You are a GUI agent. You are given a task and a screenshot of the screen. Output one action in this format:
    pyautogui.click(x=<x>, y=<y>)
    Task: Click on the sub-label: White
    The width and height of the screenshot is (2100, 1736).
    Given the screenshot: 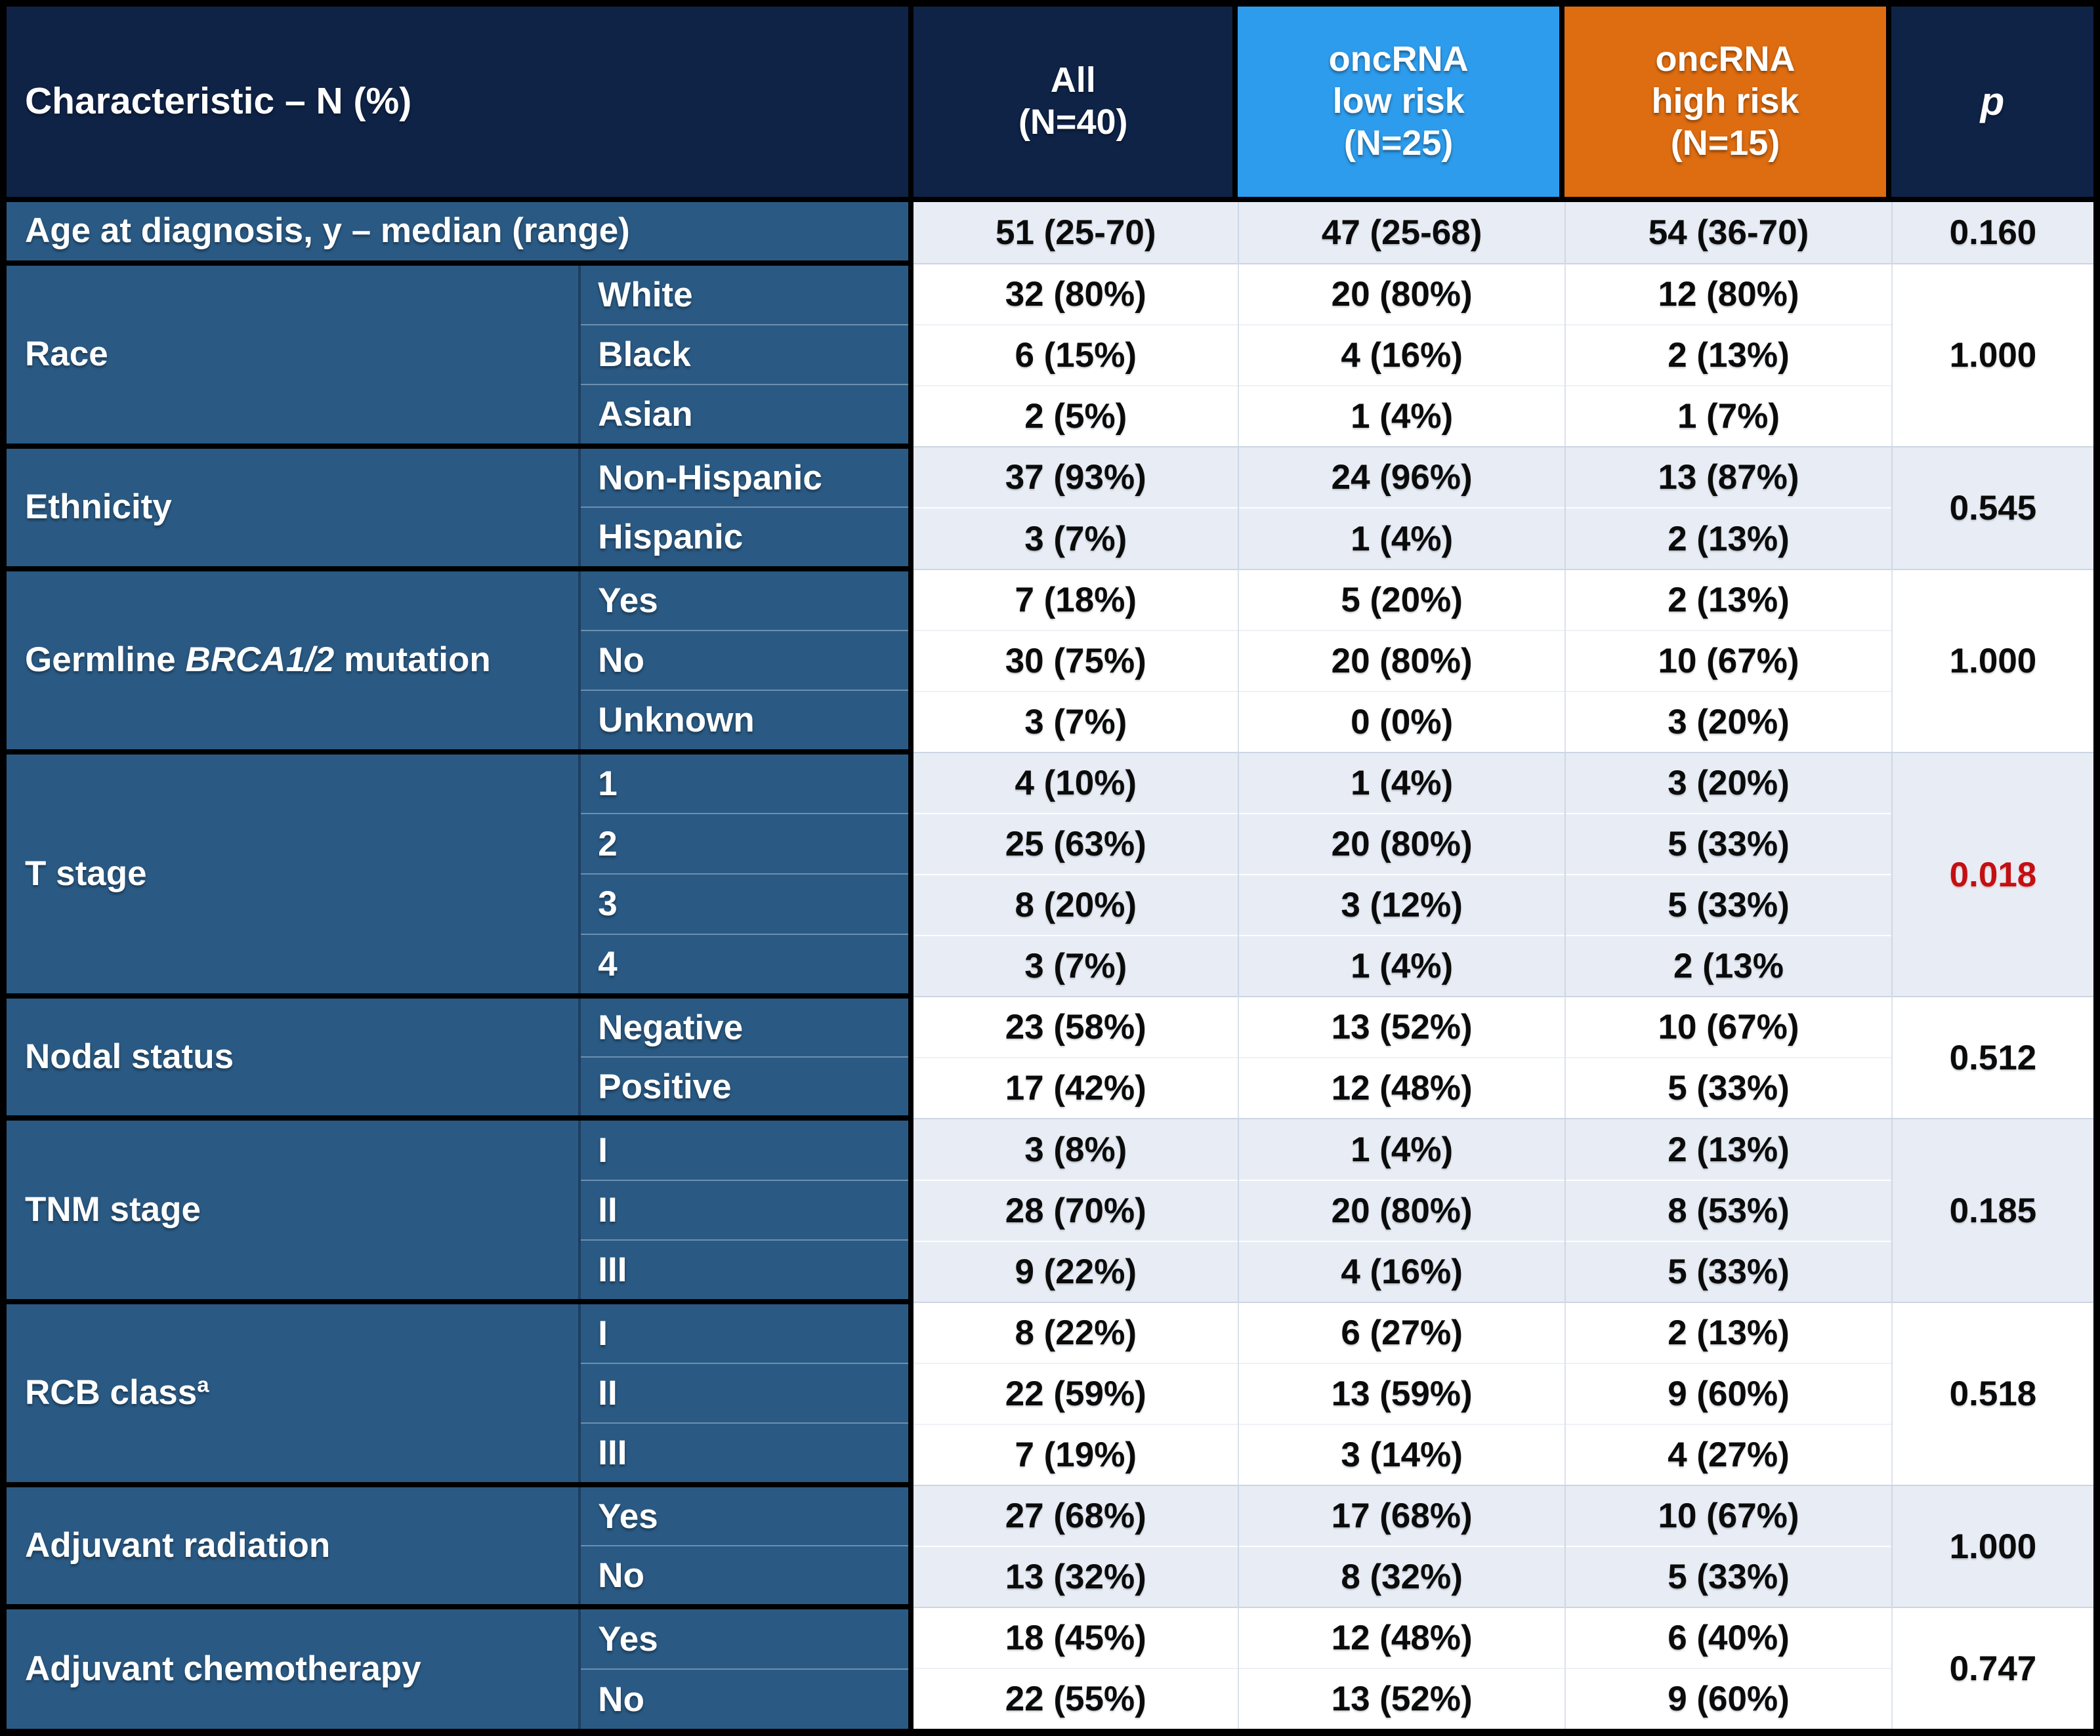 What is the action you would take?
    pyautogui.click(x=645, y=295)
    